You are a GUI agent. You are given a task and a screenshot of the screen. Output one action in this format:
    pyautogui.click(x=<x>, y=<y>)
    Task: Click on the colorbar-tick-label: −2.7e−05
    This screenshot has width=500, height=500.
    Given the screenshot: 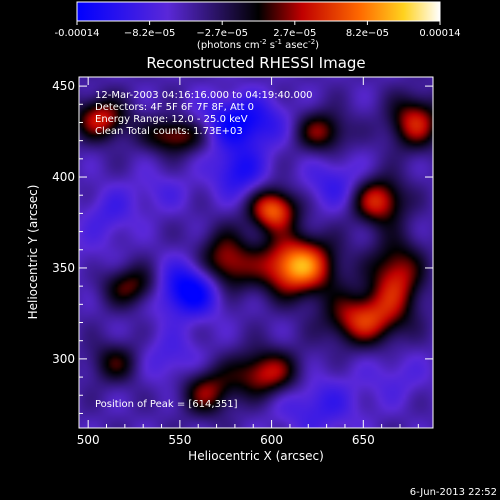 What is the action you would take?
    pyautogui.click(x=222, y=33)
    